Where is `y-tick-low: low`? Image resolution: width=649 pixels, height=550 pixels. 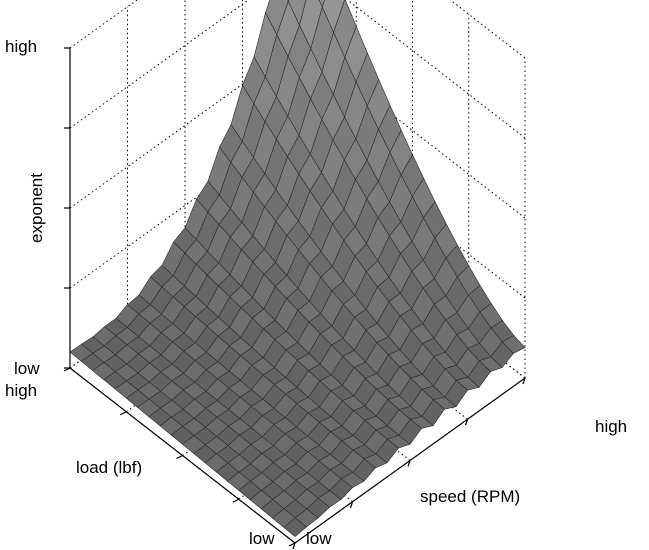
y-tick-low: low is located at coordinates (262, 538).